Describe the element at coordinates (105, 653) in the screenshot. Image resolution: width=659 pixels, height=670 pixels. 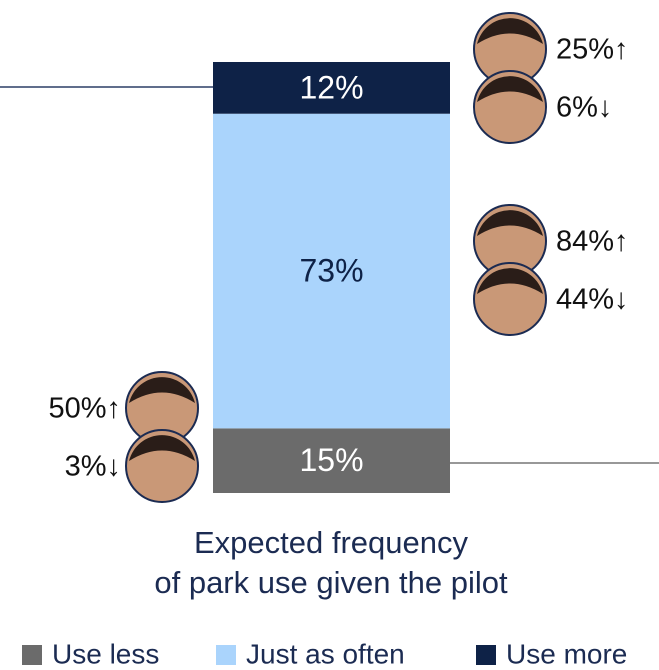
I see `legend-label: Use less` at that location.